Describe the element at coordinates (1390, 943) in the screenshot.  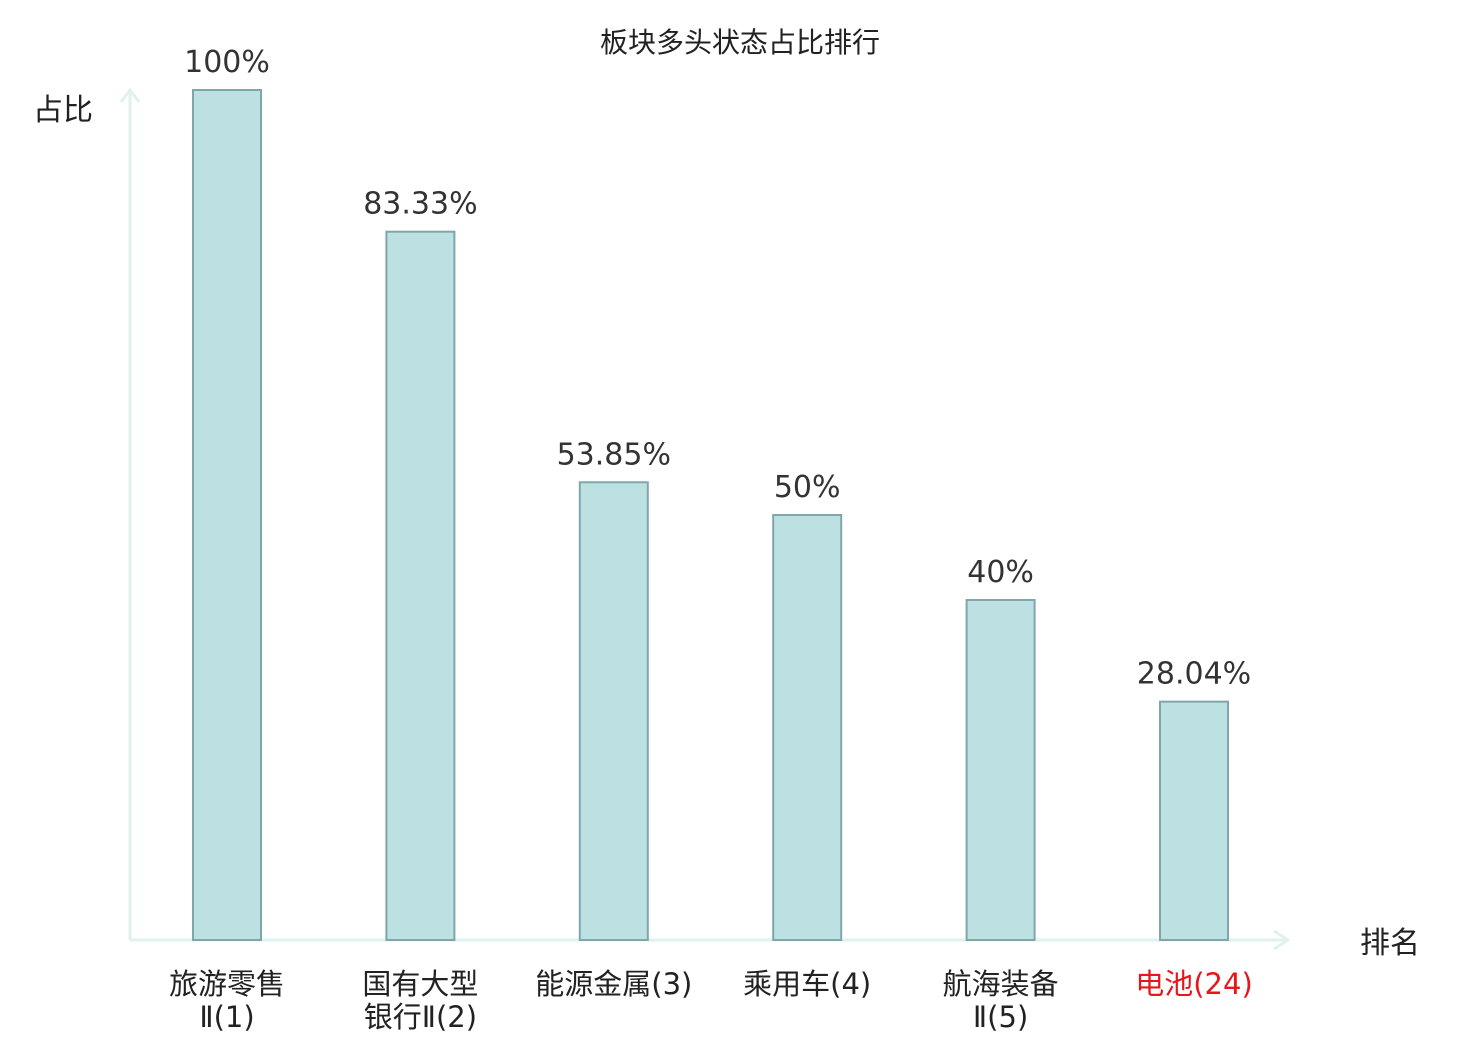
I see `x-axis-label: 排名` at that location.